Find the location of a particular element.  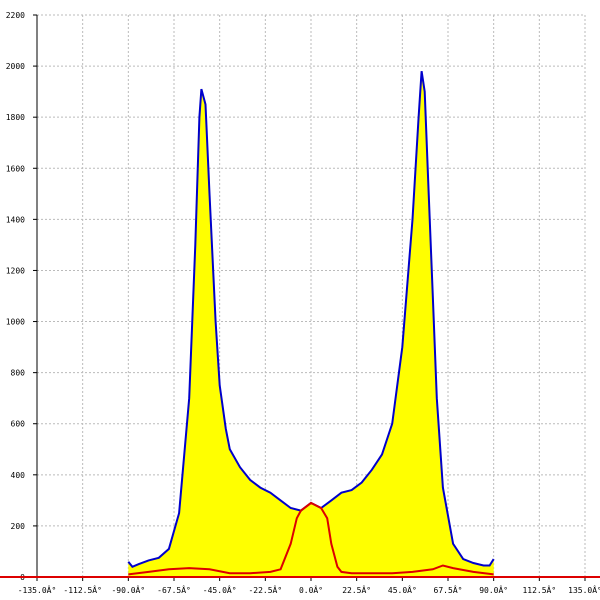

y-tick-label: 800 is located at coordinates (18, 373).